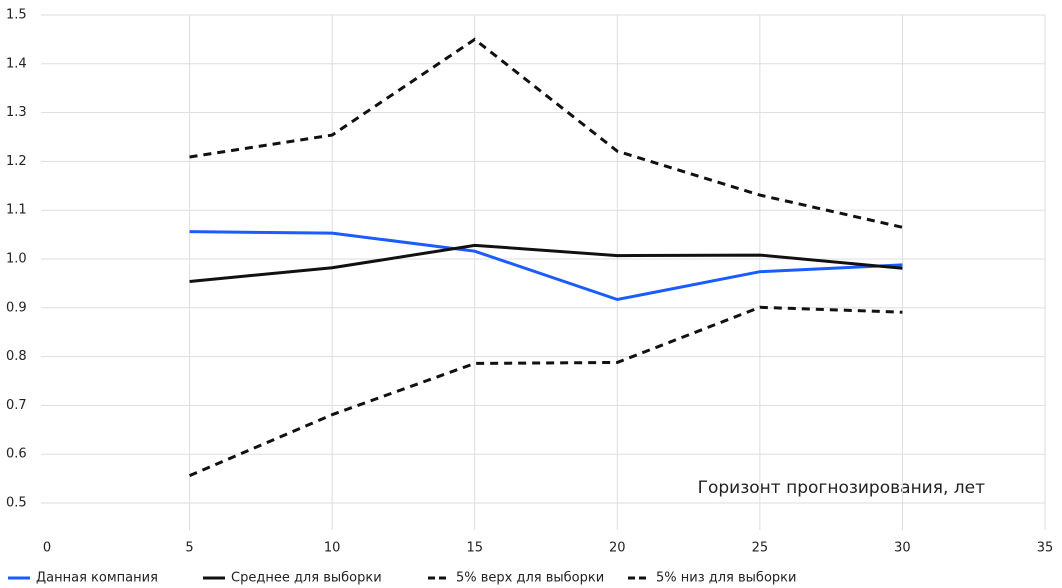  I want to click on y-tick-label: 0.8, so click(16, 356).